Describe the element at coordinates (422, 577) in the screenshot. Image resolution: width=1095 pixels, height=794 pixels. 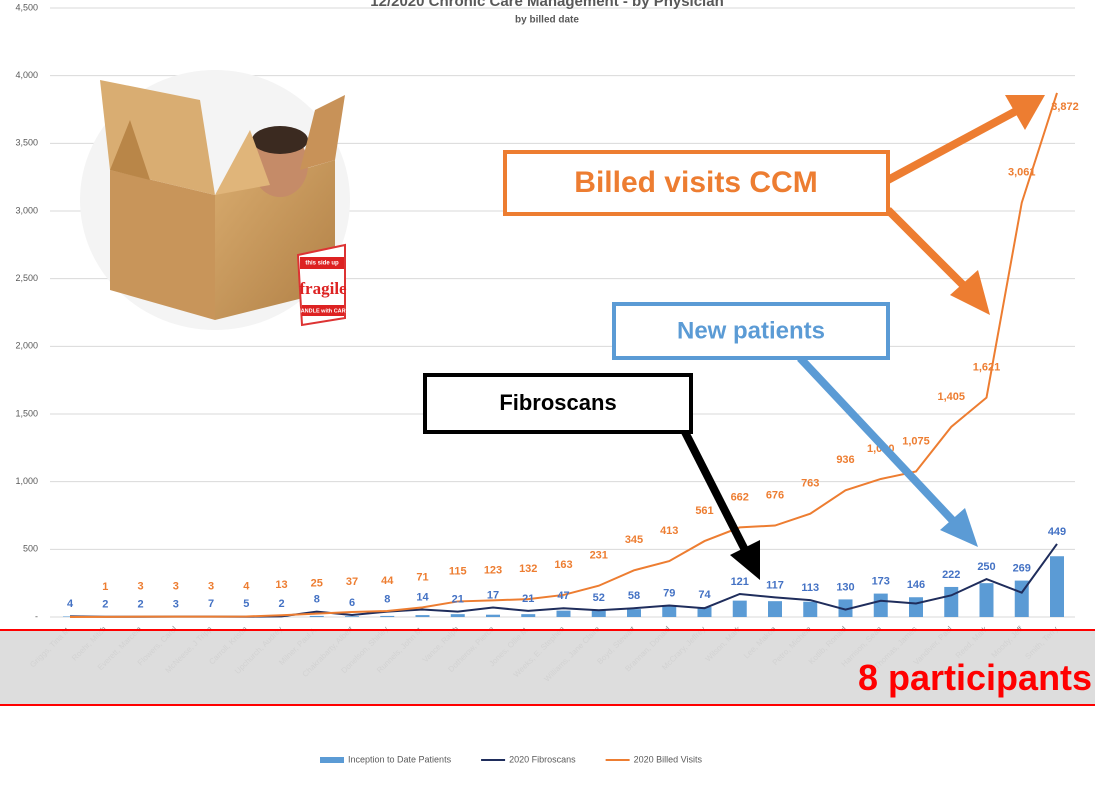
I see `data-label: 71` at that location.